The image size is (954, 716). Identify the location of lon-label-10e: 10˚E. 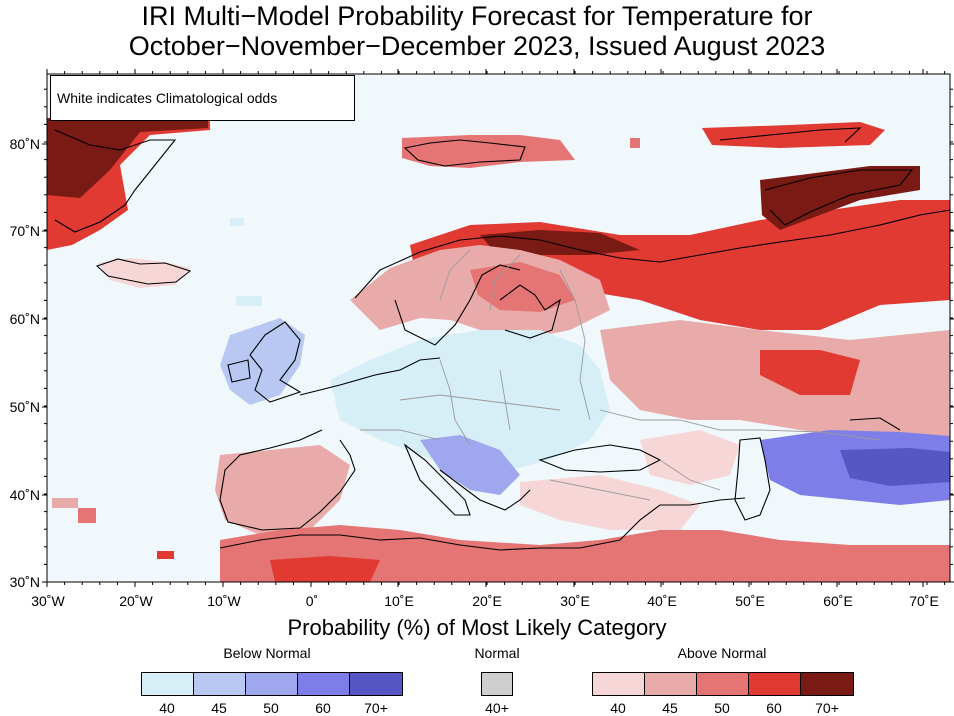
(399, 601).